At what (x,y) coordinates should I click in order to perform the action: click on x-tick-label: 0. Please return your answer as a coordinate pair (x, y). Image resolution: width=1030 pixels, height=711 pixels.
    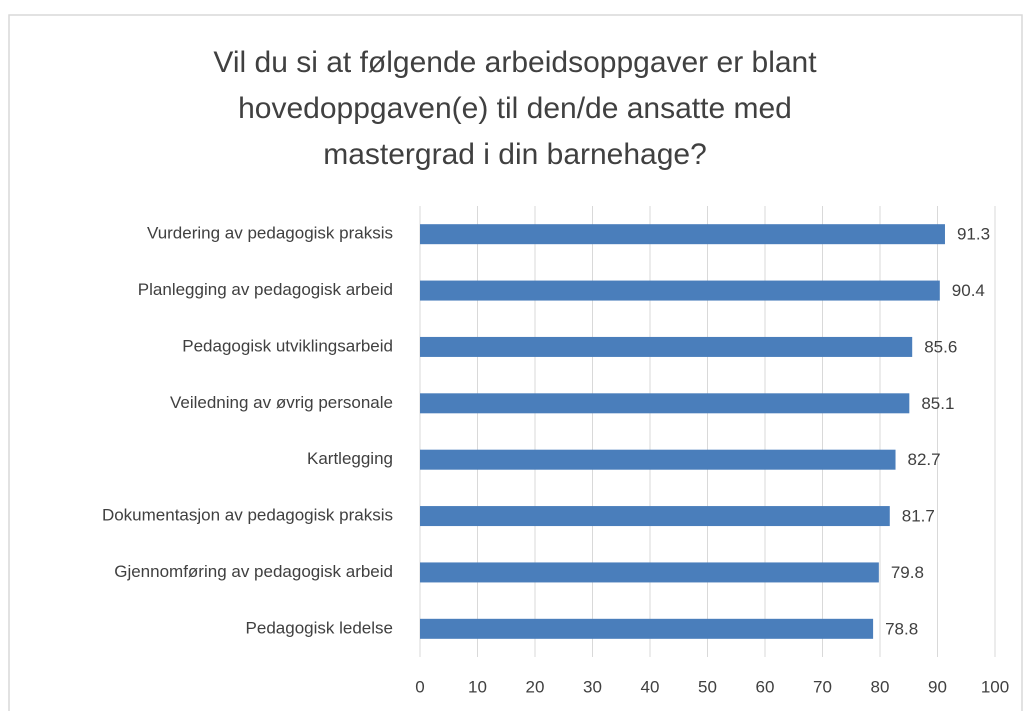
    Looking at the image, I should click on (419, 686).